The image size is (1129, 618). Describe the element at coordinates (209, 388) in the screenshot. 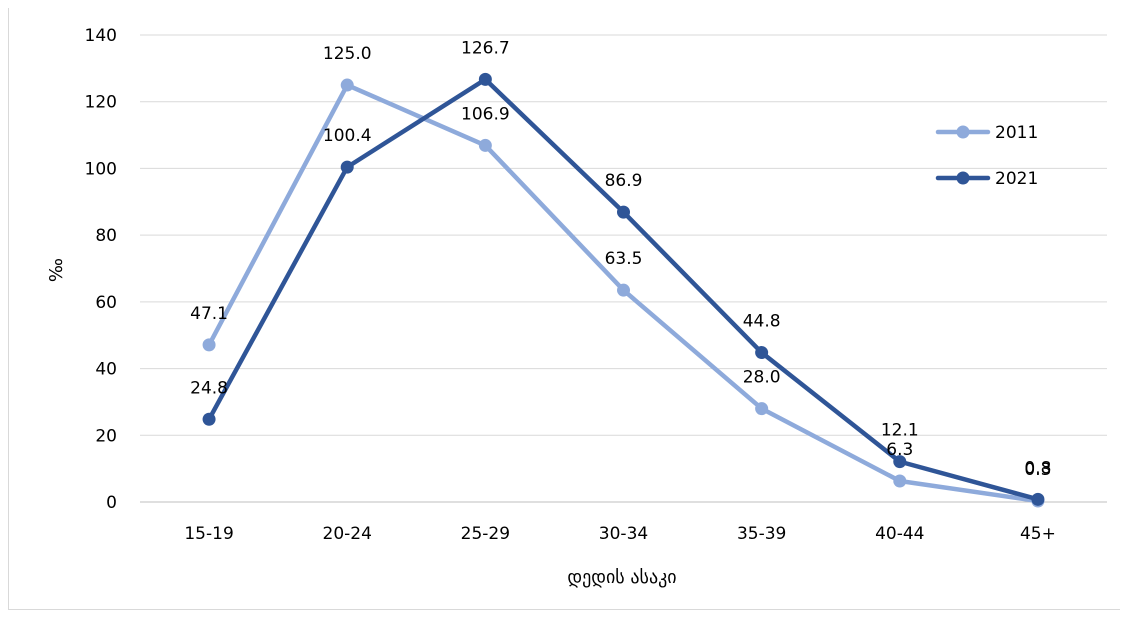

I see `data-label-2021: 24.8` at that location.